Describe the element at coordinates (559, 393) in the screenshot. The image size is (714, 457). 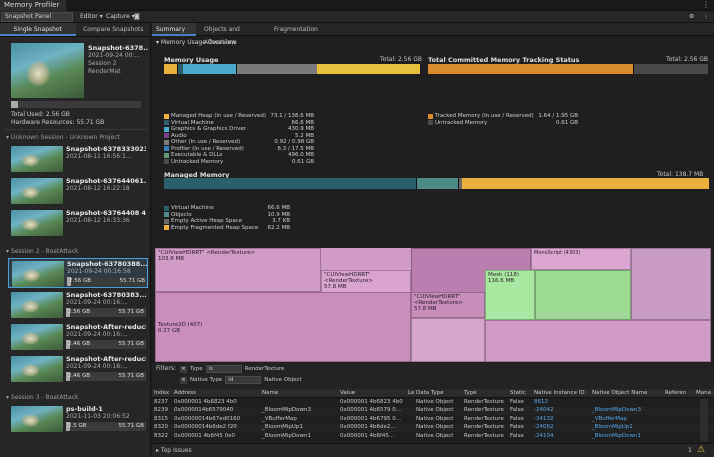
I see `column-header: Native Instance ID` at that location.